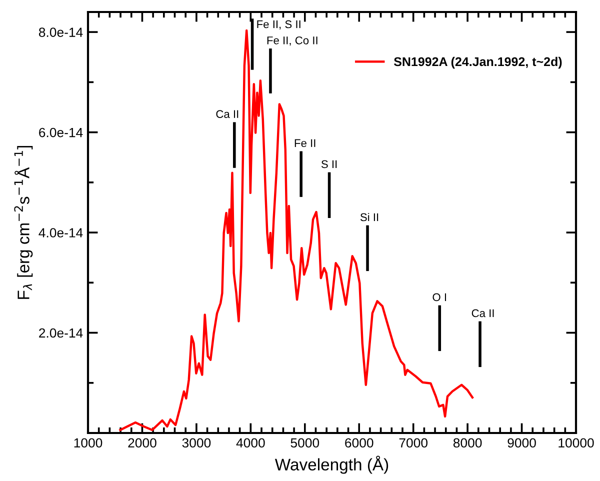 The image size is (600, 481). What do you see at coordinates (142, 443) in the screenshot?
I see `x-tick-label: 2000` at bounding box center [142, 443].